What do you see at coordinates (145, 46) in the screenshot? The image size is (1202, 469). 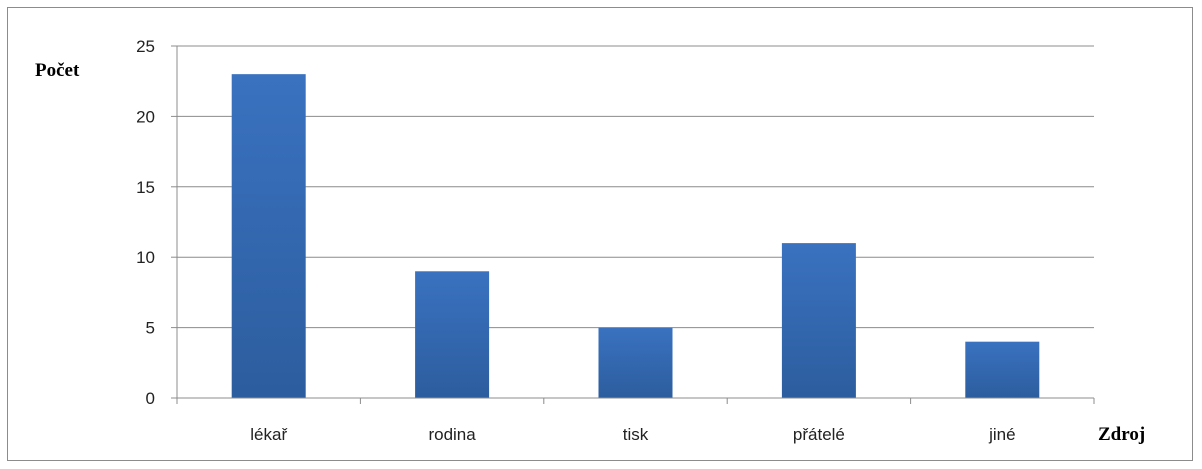 I see `y-tick-label: 25` at bounding box center [145, 46].